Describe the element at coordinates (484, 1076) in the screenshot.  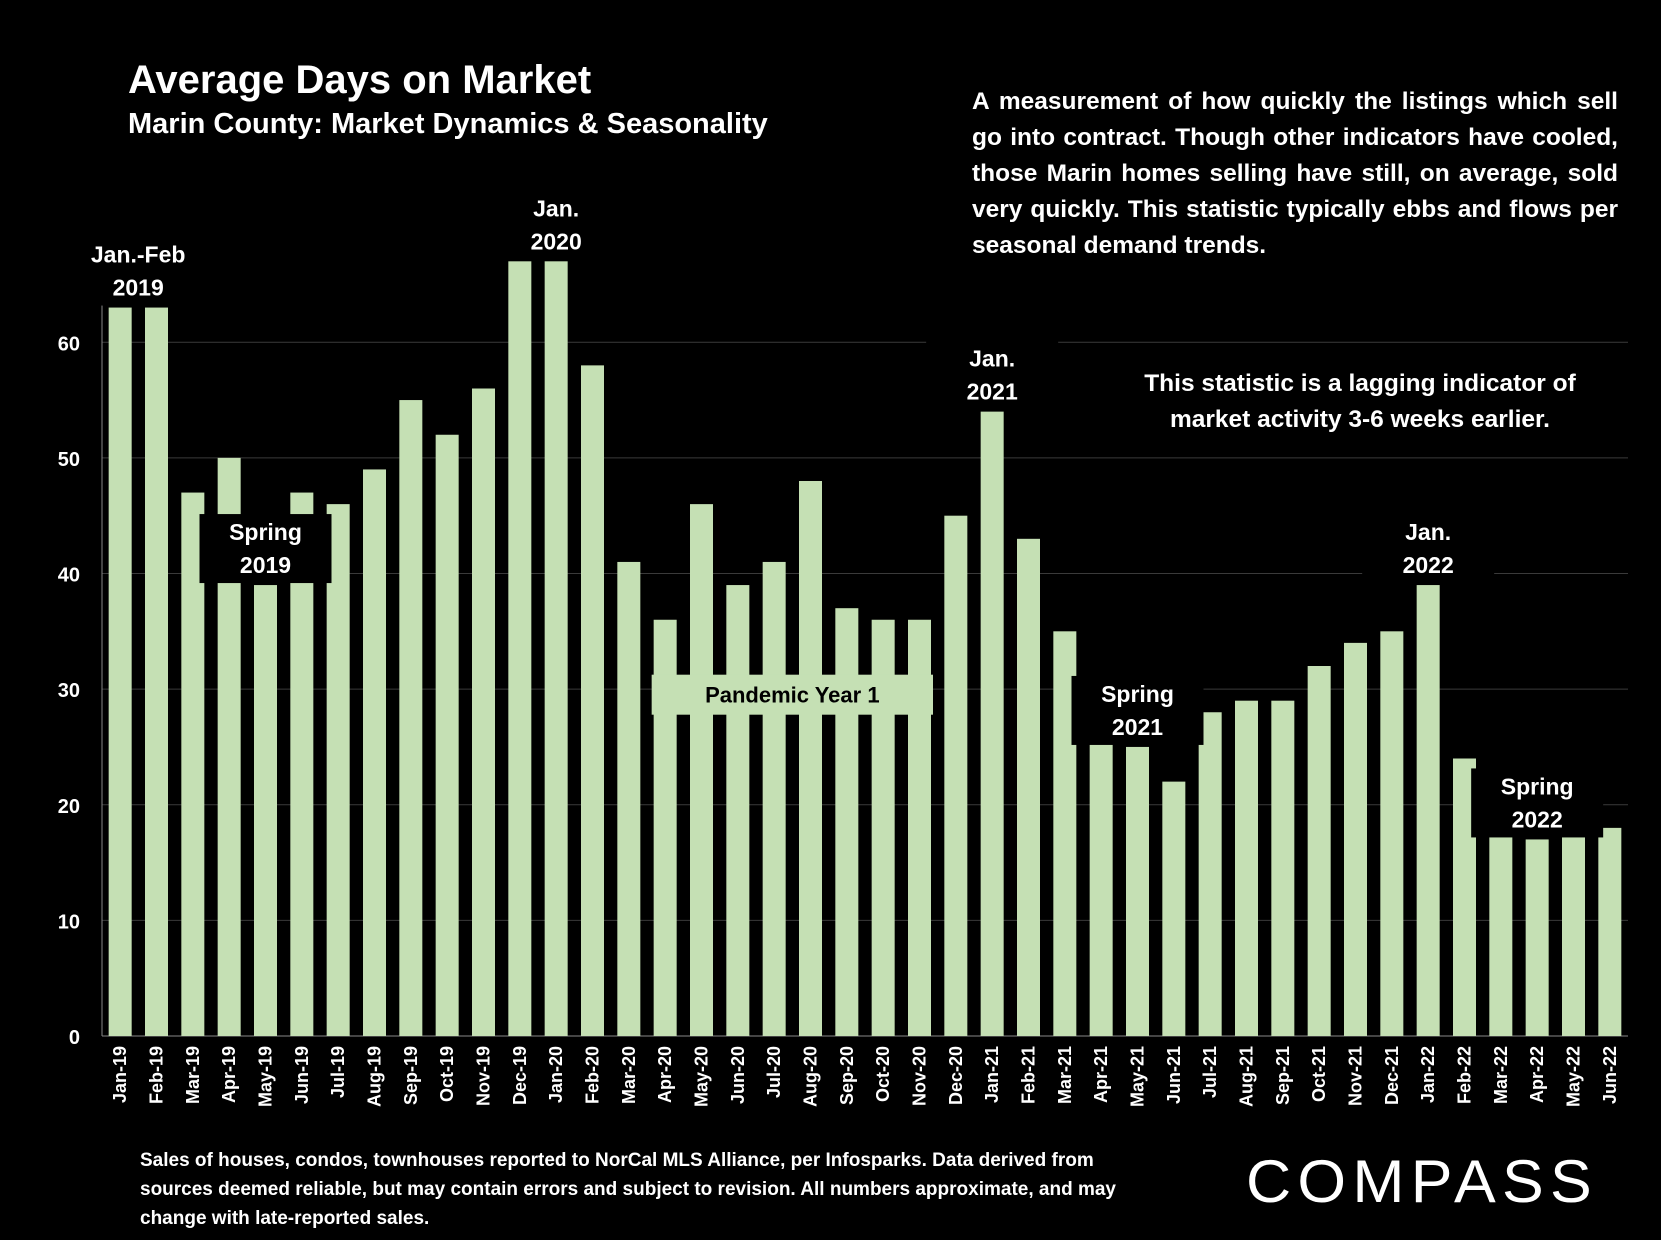
I see `x-tick-label: Nov-19` at that location.